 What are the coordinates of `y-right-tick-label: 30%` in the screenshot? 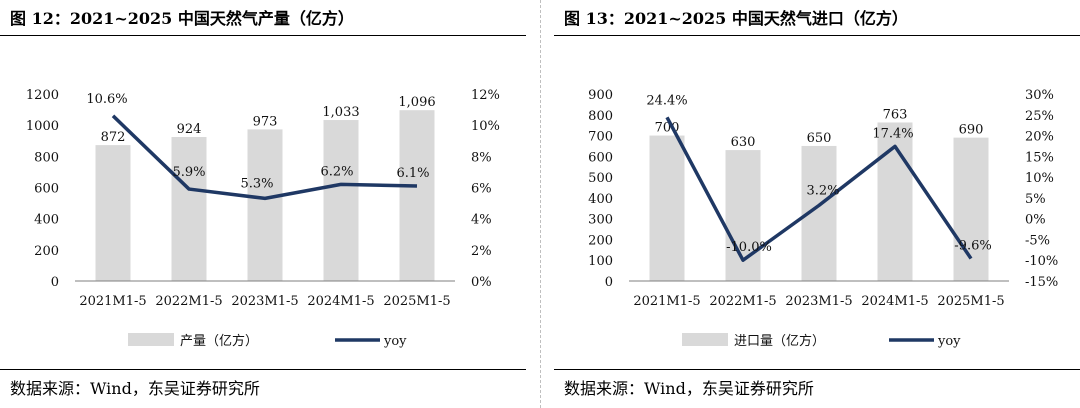 It's located at (1039, 95).